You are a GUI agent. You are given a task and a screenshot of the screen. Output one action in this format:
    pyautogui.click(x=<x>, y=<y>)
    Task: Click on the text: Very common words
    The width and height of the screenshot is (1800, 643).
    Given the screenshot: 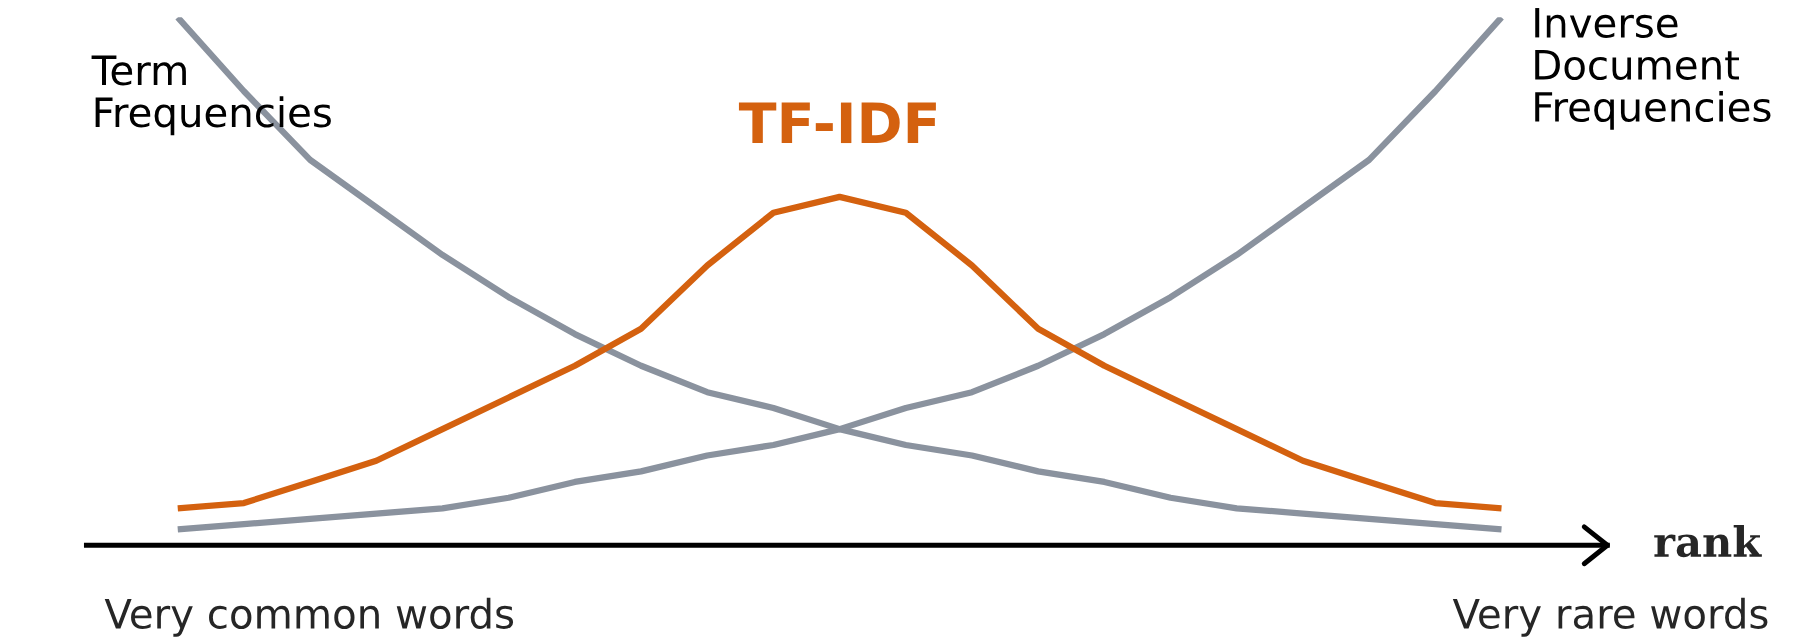 What is the action you would take?
    pyautogui.click(x=309, y=617)
    